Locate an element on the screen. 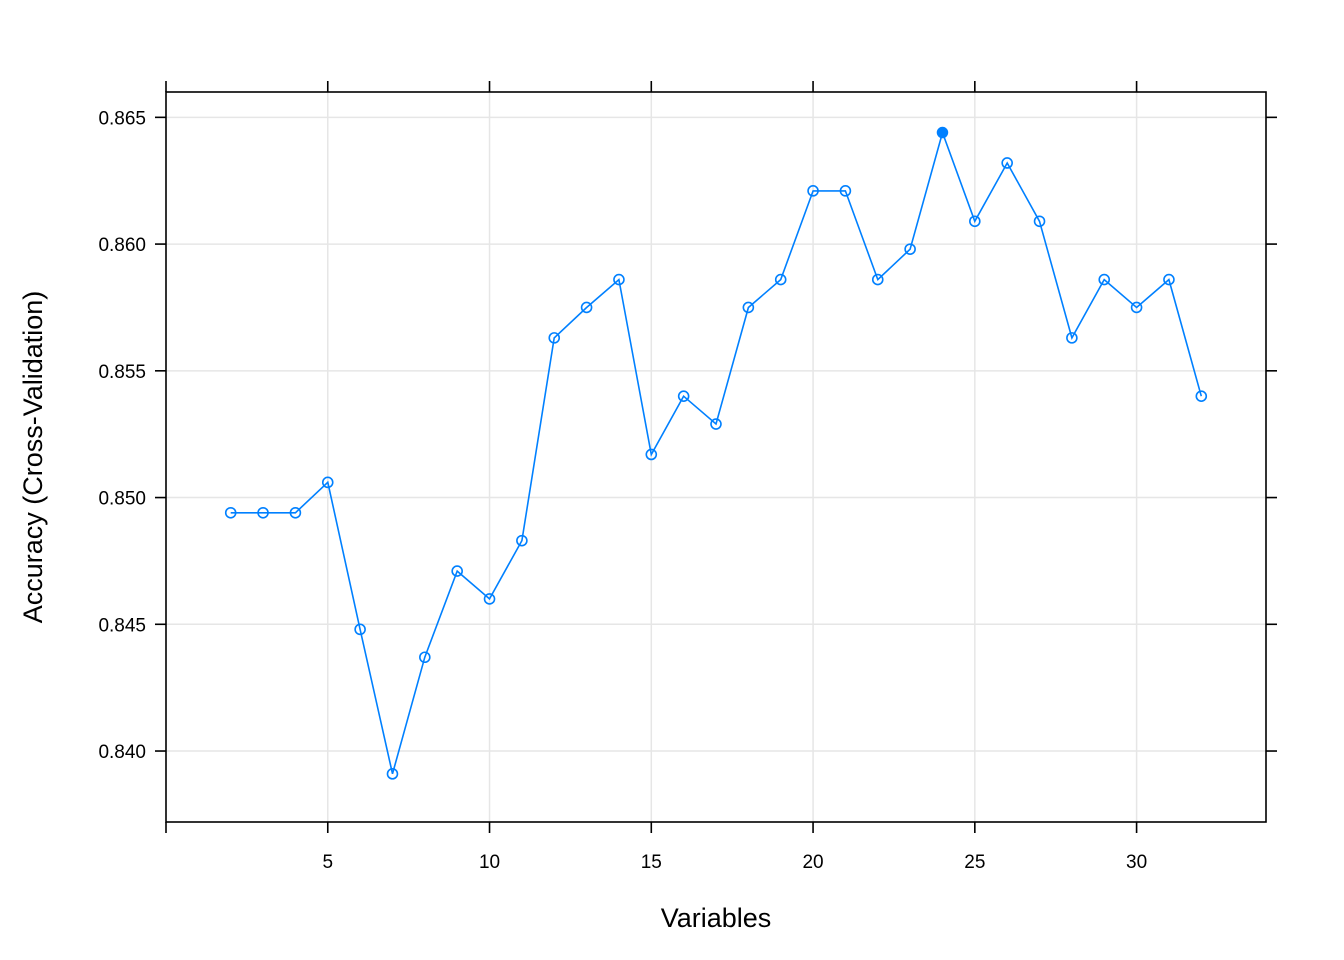 This screenshot has width=1344, height=960. y-tick-label: 0.845 is located at coordinates (122, 625).